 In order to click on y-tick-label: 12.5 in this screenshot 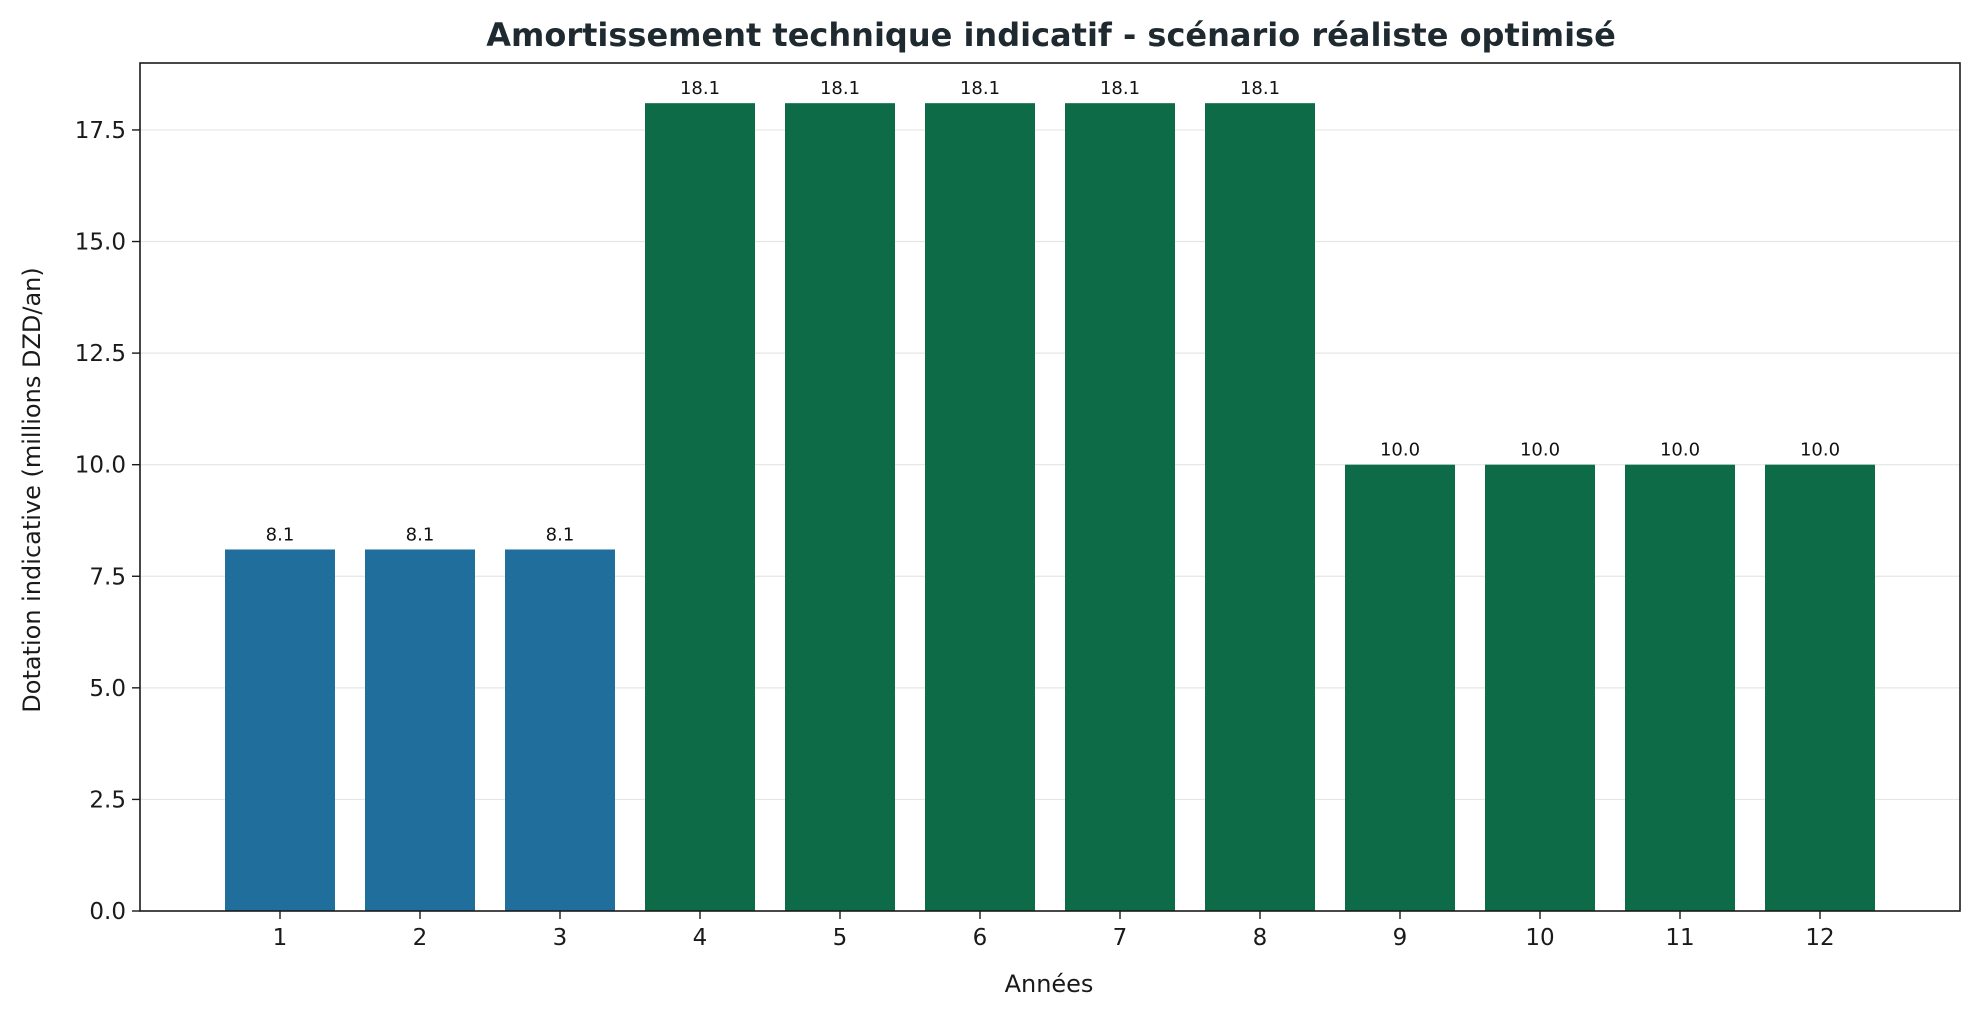, I will do `click(100, 354)`.